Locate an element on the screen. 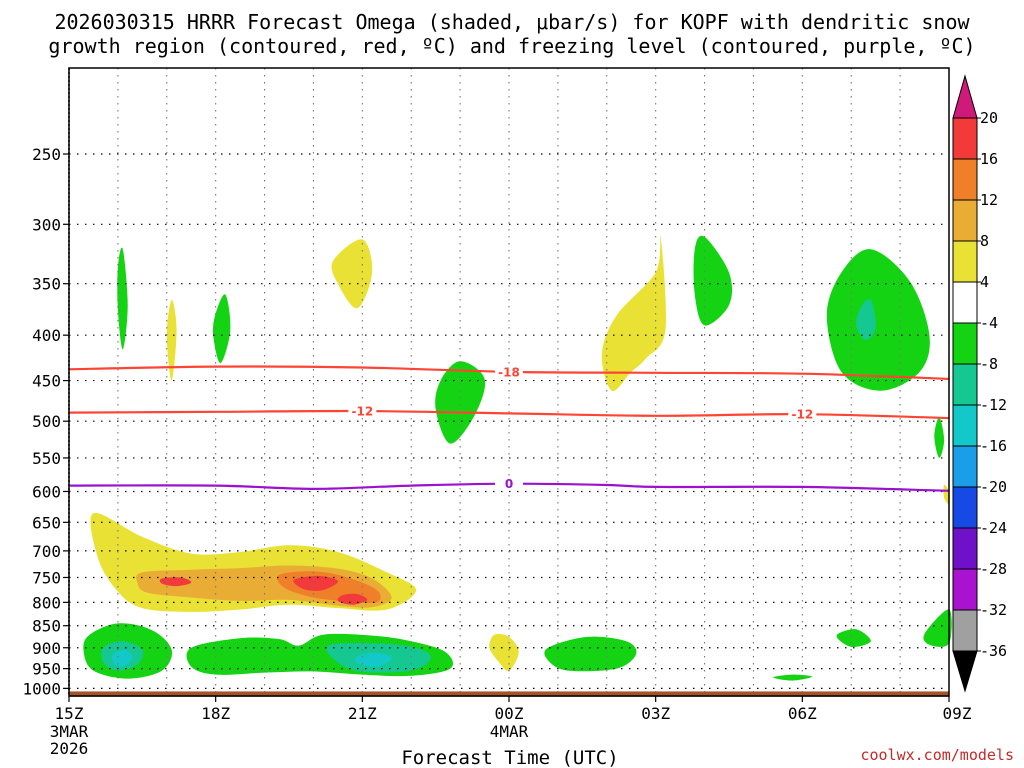 Image resolution: width=1024 pixels, height=768 pixels. y-tick-label-600: 600 is located at coordinates (46, 491).